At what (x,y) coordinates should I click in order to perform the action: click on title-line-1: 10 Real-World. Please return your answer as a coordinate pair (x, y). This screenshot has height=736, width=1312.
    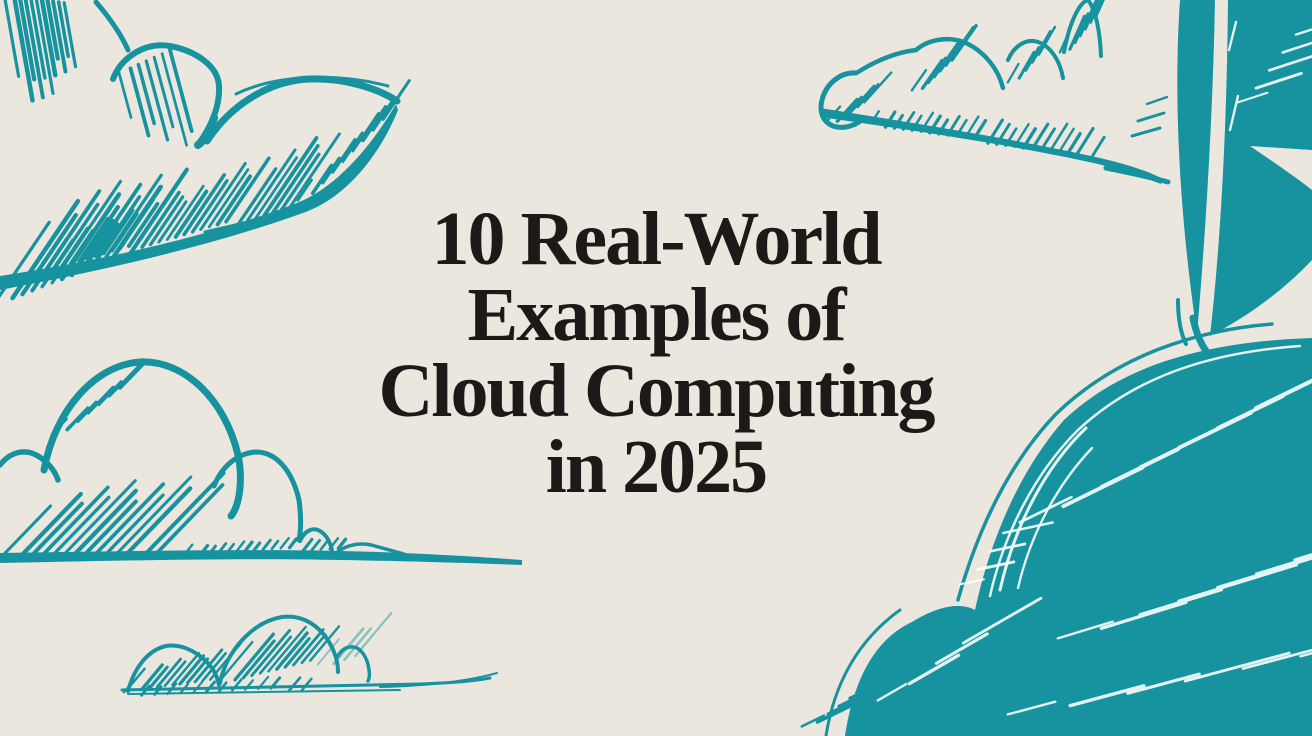
    Looking at the image, I should click on (657, 239).